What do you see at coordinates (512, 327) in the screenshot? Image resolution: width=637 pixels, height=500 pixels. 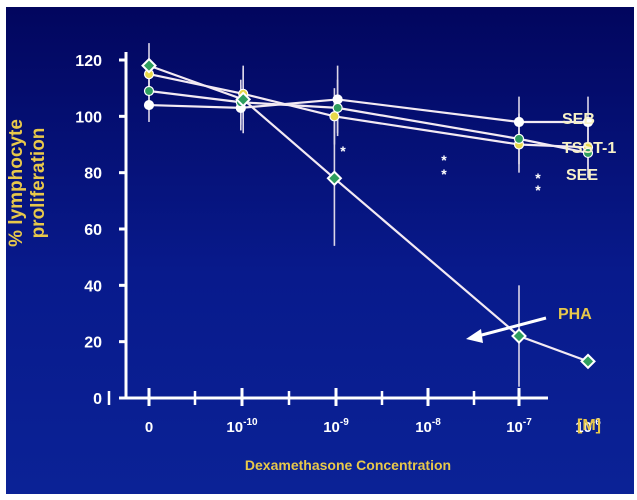 I see `pha-arrow-shaft` at bounding box center [512, 327].